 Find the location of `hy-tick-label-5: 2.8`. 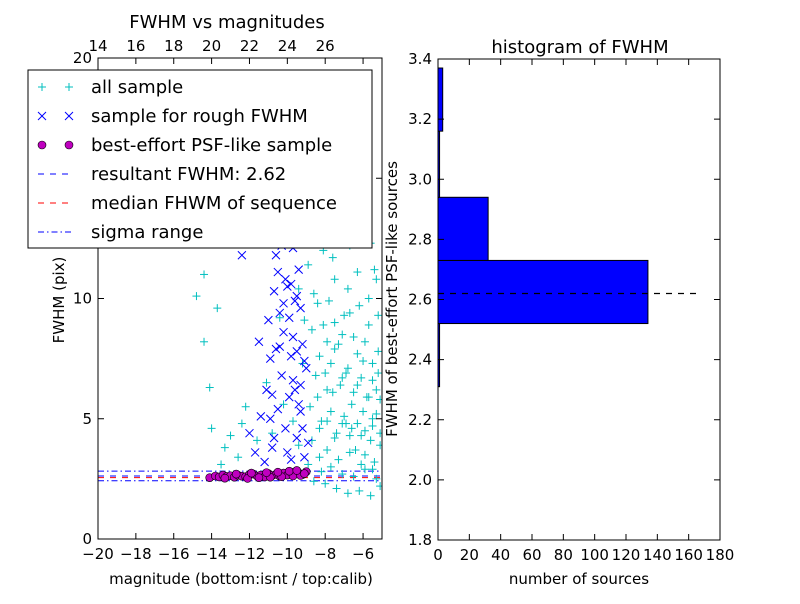

hy-tick-label-5: 2.8 is located at coordinates (420, 239).